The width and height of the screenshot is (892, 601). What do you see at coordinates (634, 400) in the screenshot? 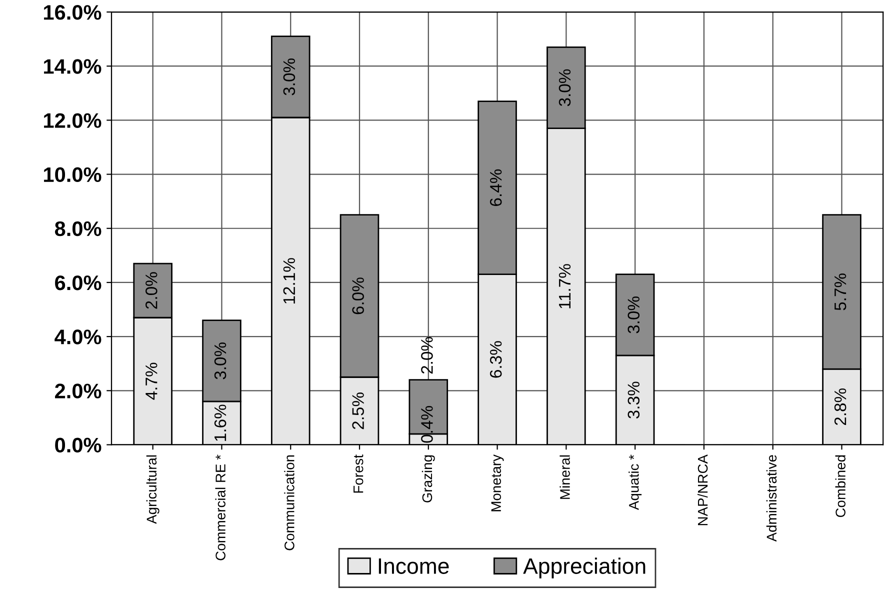
I see `data-label: 3.3%` at bounding box center [634, 400].